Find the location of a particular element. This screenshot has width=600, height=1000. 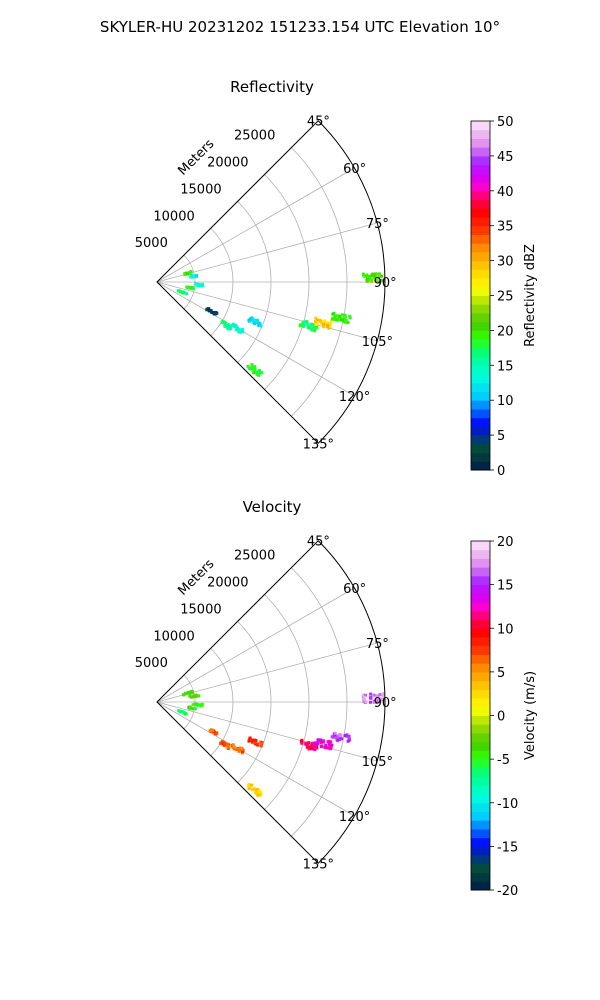

angle-tick-label: 105° is located at coordinates (377, 762).